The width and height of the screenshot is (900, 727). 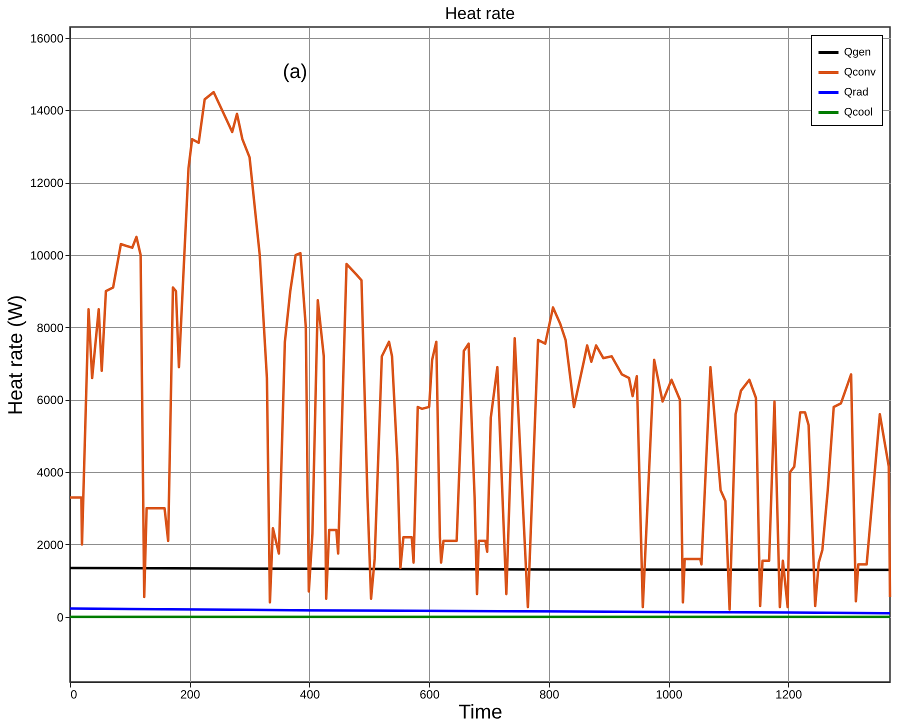 What do you see at coordinates (47, 111) in the screenshot?
I see `y-tick-label: 14000` at bounding box center [47, 111].